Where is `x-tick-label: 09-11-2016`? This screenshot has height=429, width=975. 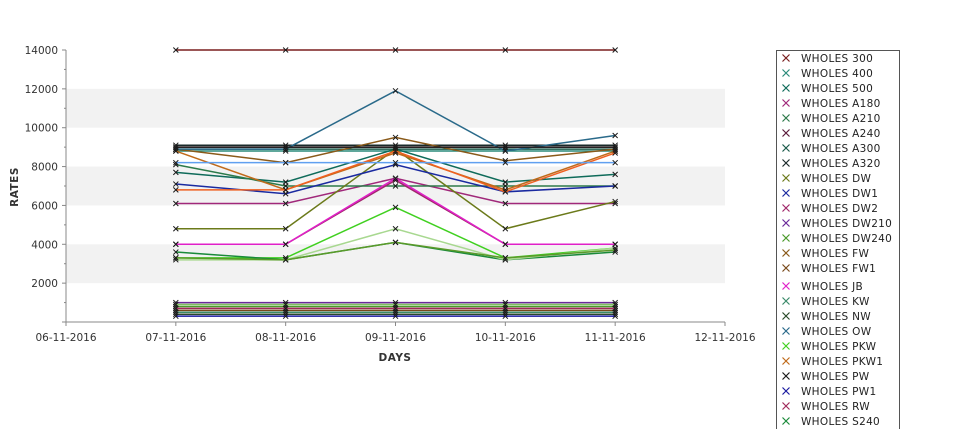 x-tick-label: 09-11-2016 is located at coordinates (395, 338).